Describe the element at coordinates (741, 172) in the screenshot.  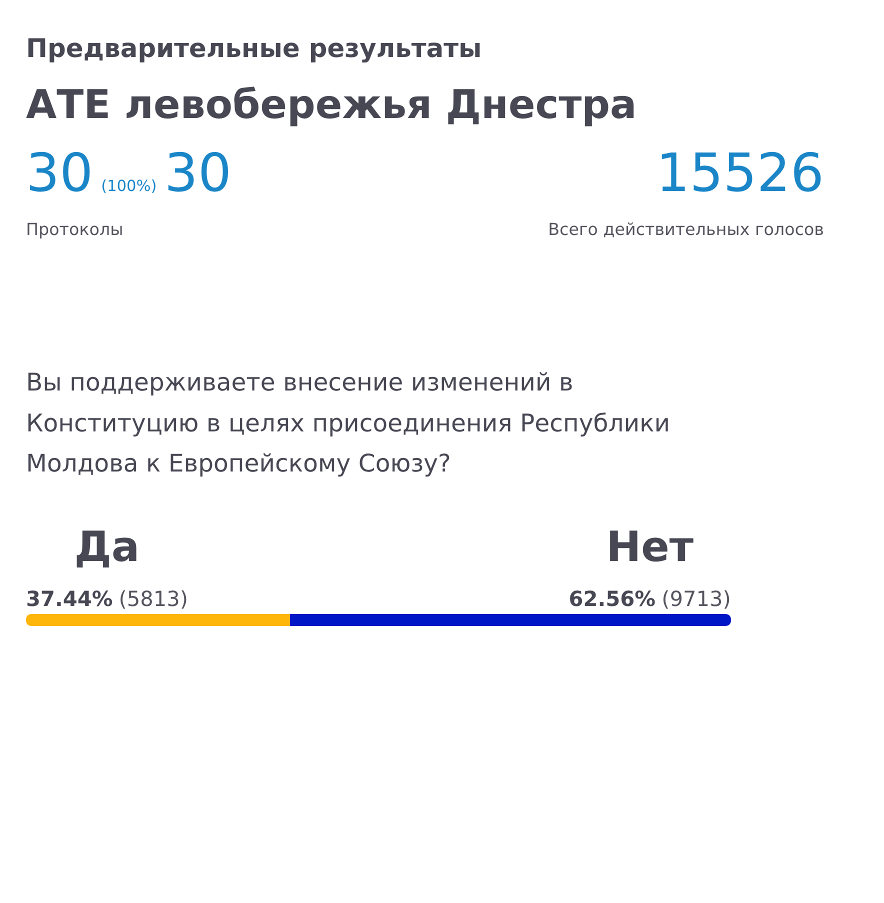
I see `text: 15526` at that location.